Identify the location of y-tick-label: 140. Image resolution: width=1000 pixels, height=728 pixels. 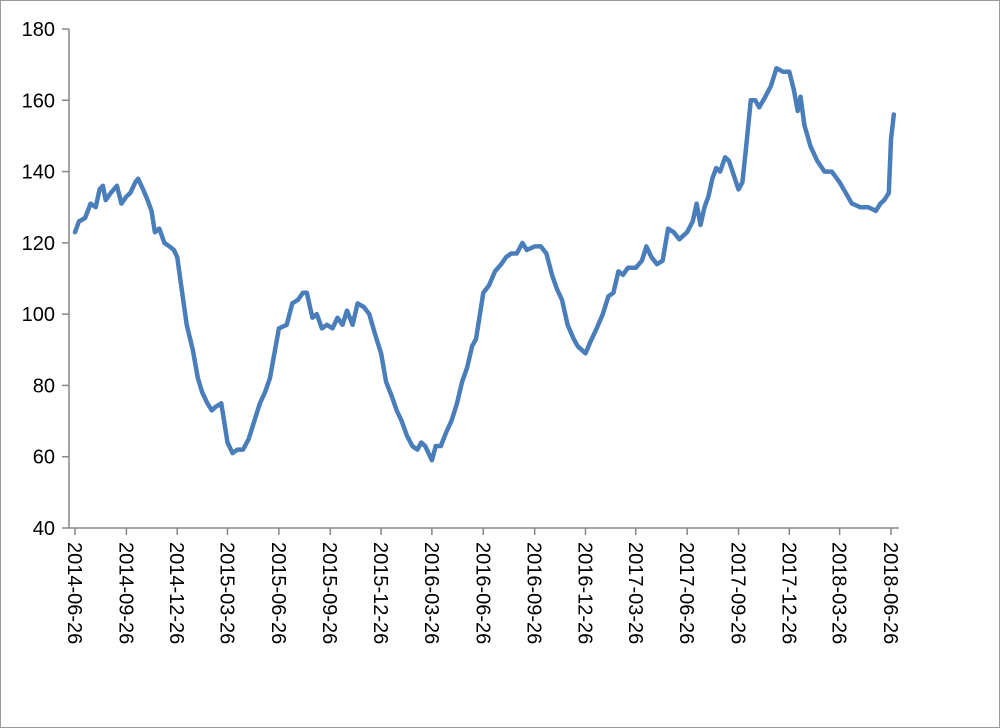
(38, 173).